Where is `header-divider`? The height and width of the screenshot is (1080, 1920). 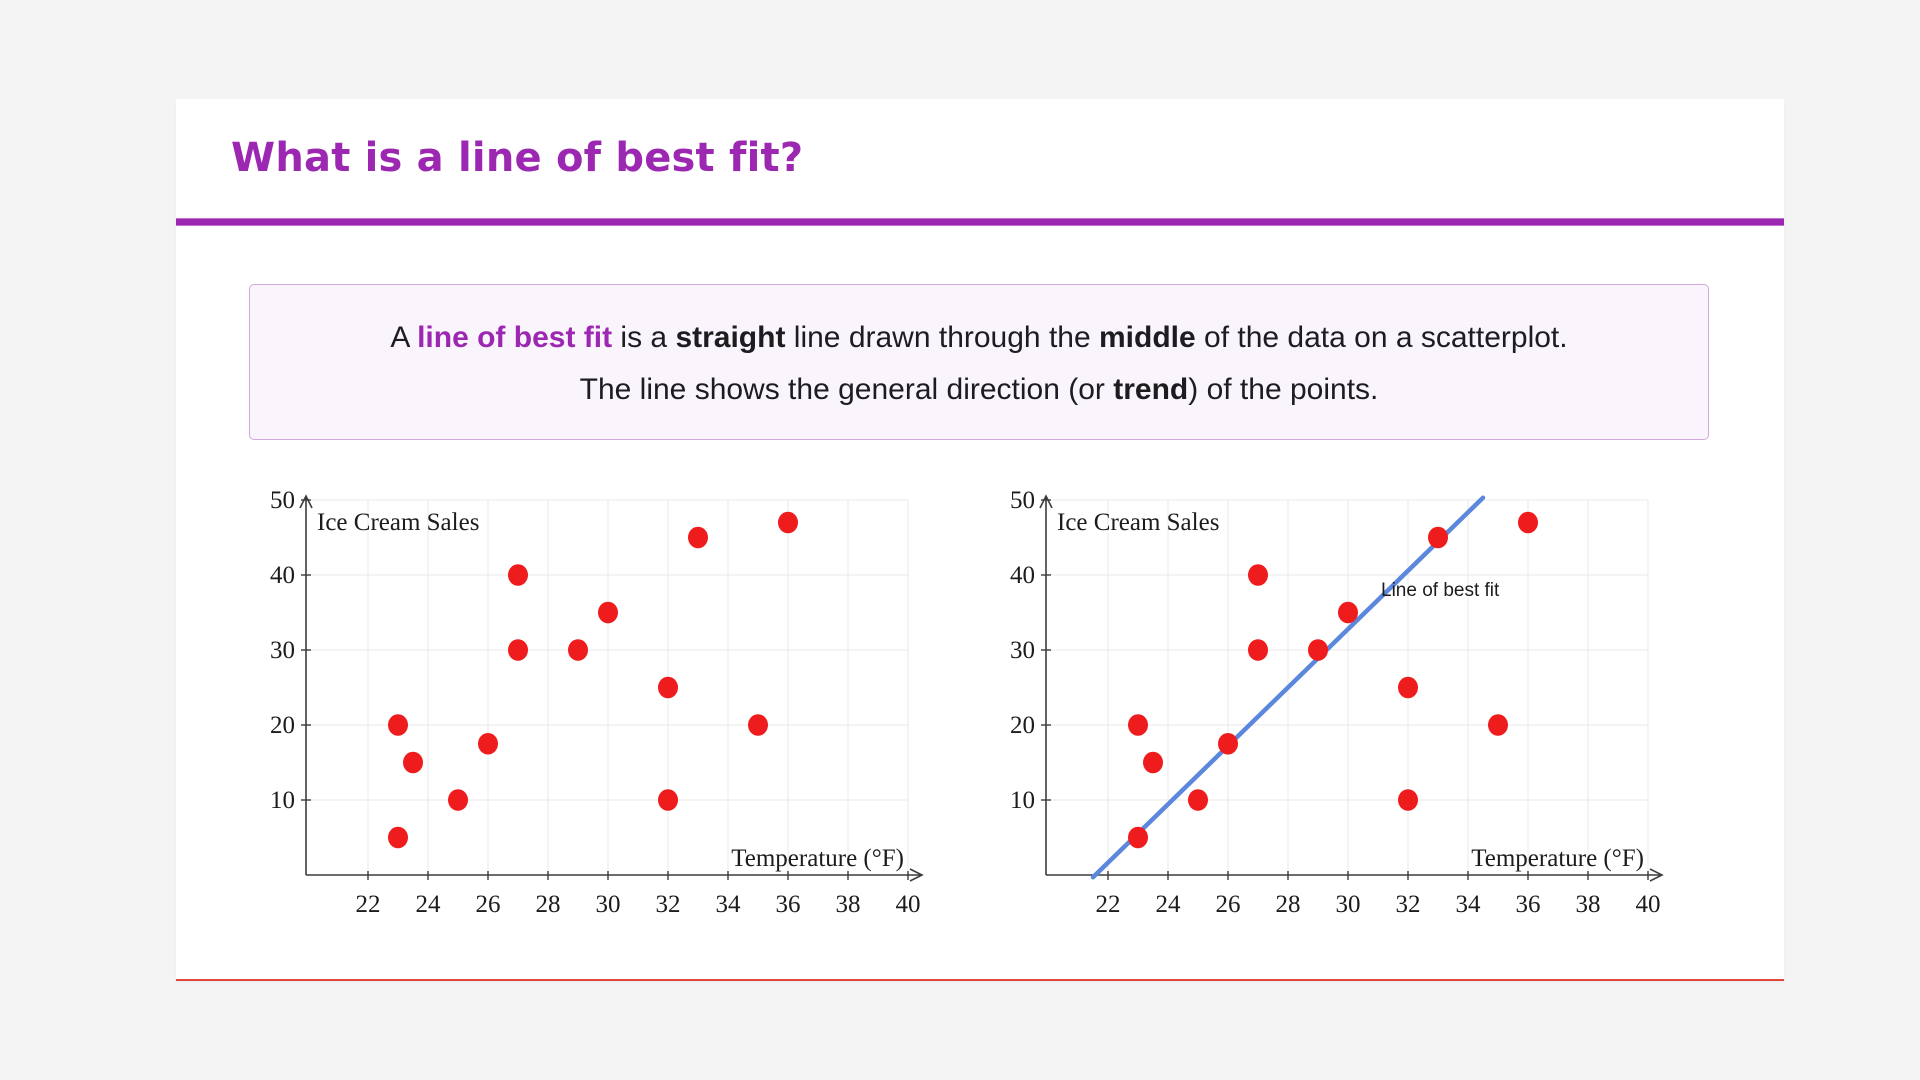 header-divider is located at coordinates (980, 222).